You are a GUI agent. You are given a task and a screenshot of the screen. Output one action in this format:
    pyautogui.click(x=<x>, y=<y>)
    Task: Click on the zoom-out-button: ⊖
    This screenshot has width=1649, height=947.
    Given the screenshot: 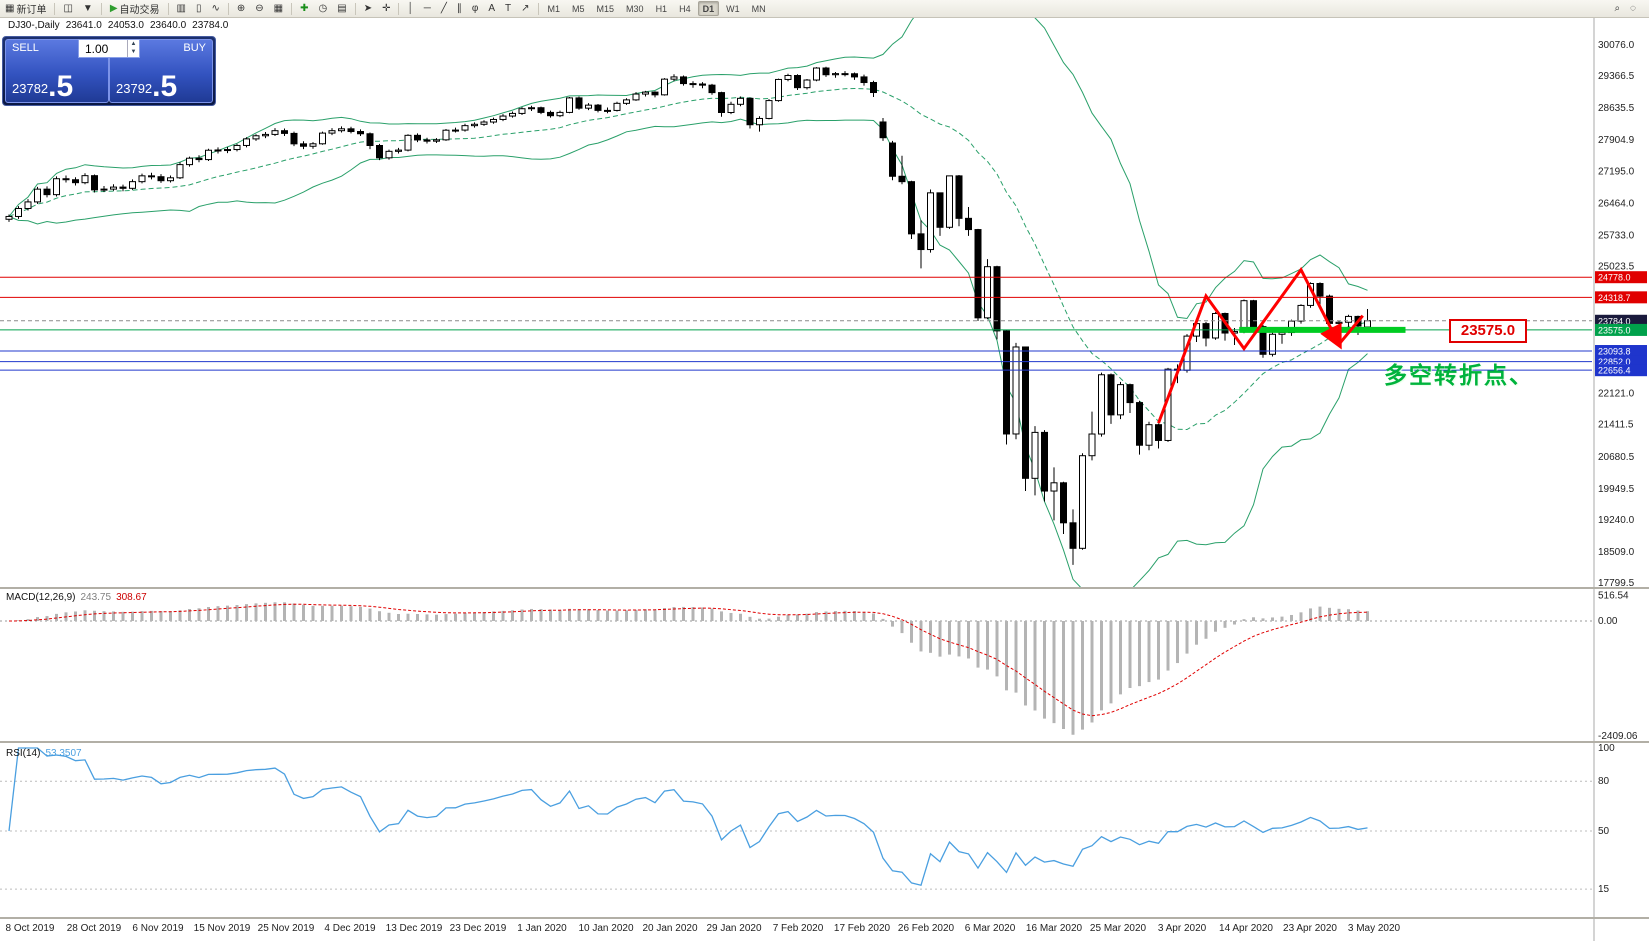 What is the action you would take?
    pyautogui.click(x=259, y=9)
    